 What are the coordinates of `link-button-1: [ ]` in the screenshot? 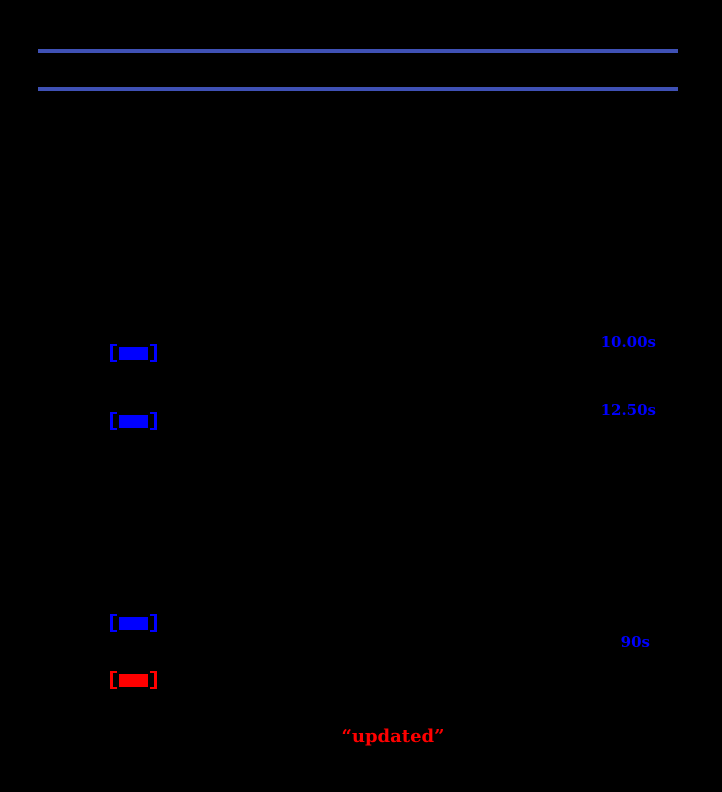 It's located at (133, 353).